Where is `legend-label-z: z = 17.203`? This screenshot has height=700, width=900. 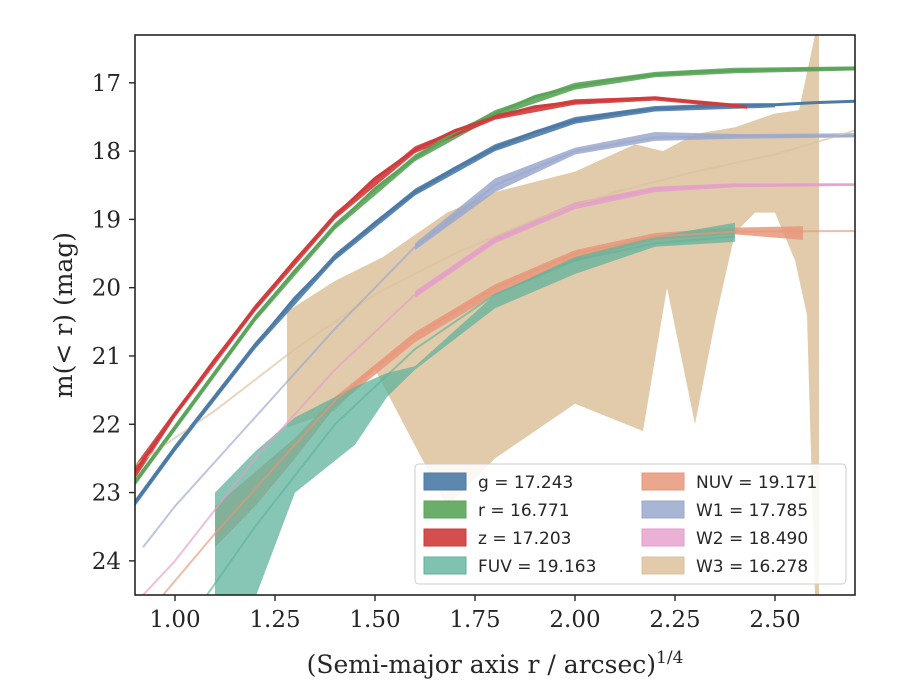 legend-label-z: z = 17.203 is located at coordinates (524, 539).